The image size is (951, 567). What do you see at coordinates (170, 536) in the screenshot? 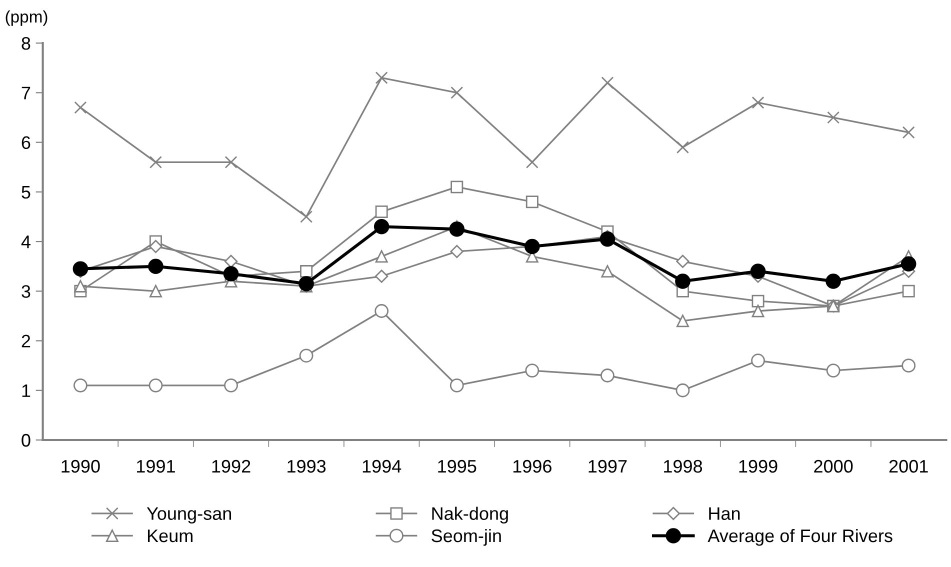
I see `legend-label: Keum` at bounding box center [170, 536].